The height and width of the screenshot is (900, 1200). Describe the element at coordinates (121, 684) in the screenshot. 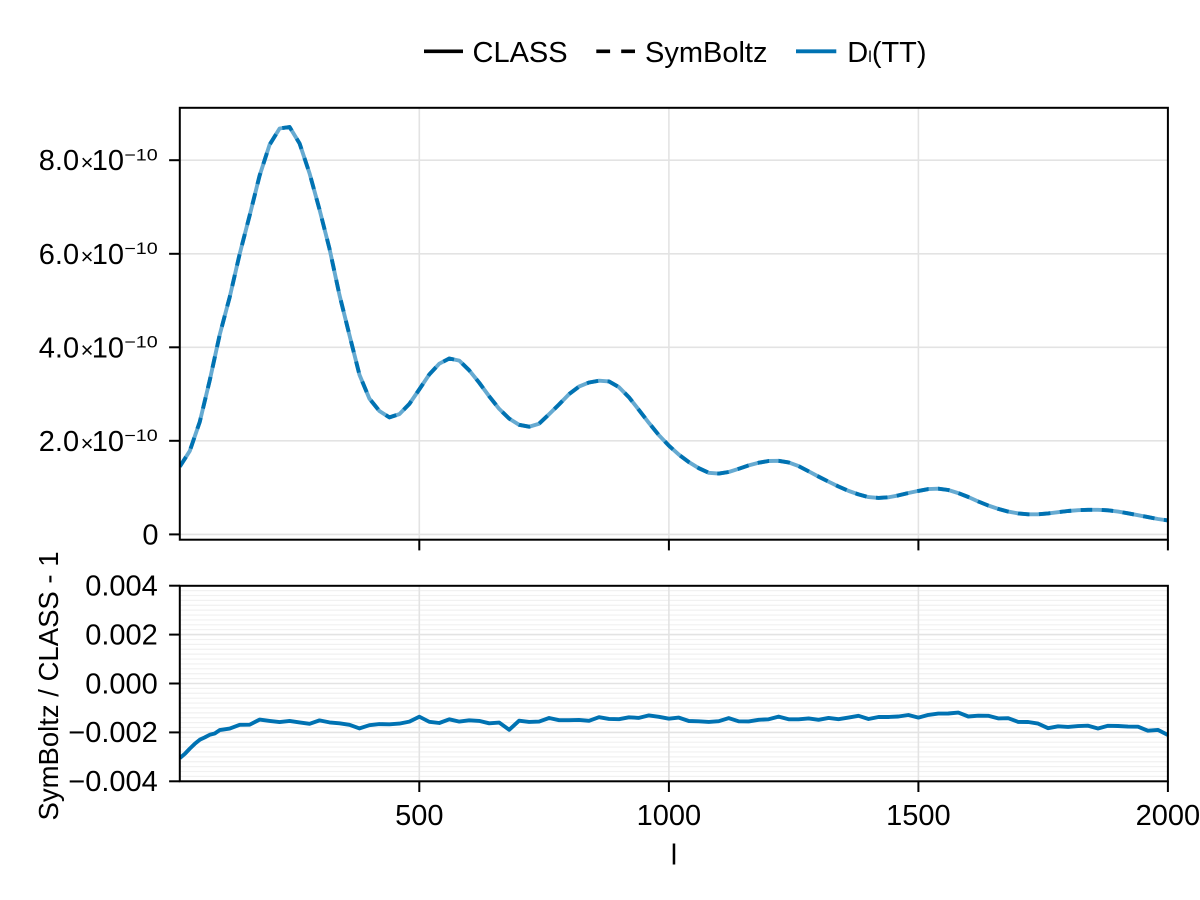

I see `svg-text: 0.000` at that location.